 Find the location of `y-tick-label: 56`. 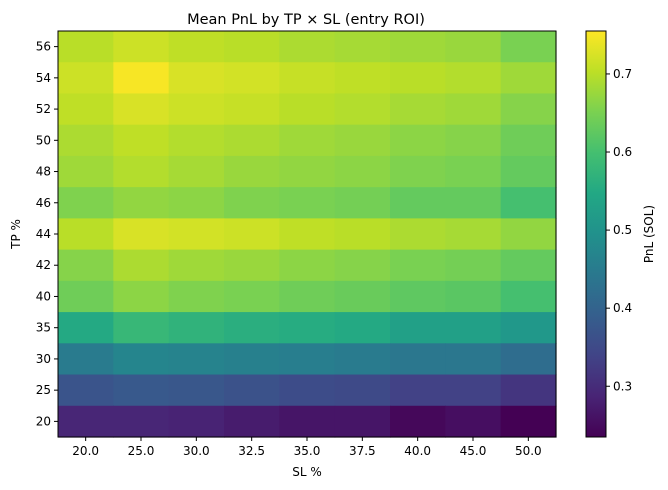

y-tick-label: 56 is located at coordinates (43, 47).